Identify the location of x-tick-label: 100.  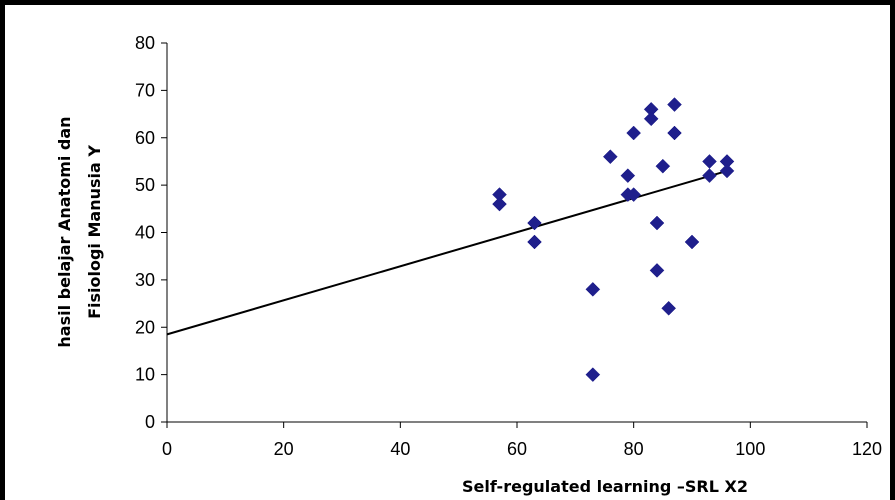
(750, 449).